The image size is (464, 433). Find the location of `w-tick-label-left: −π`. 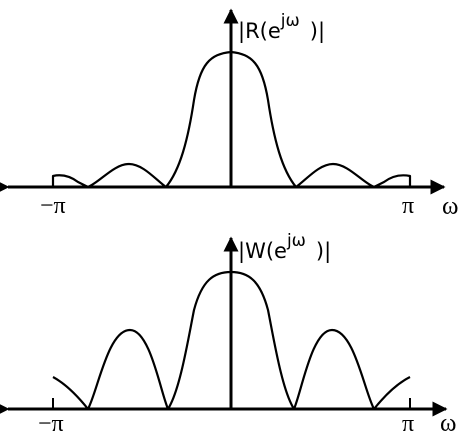

w-tick-label-left: −π is located at coordinates (51, 422).